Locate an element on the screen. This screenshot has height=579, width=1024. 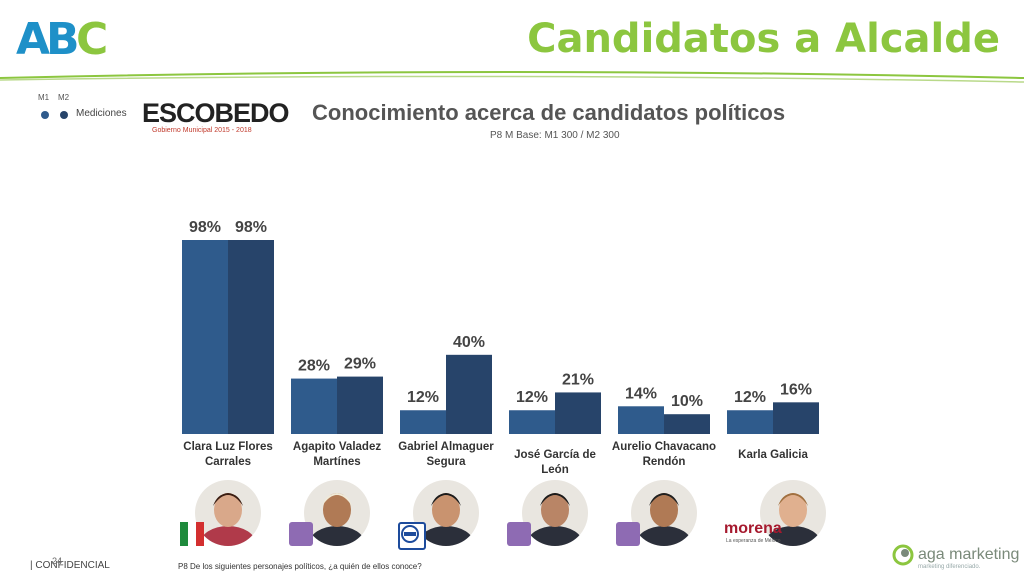
morena-logo: morena is located at coordinates (753, 528).